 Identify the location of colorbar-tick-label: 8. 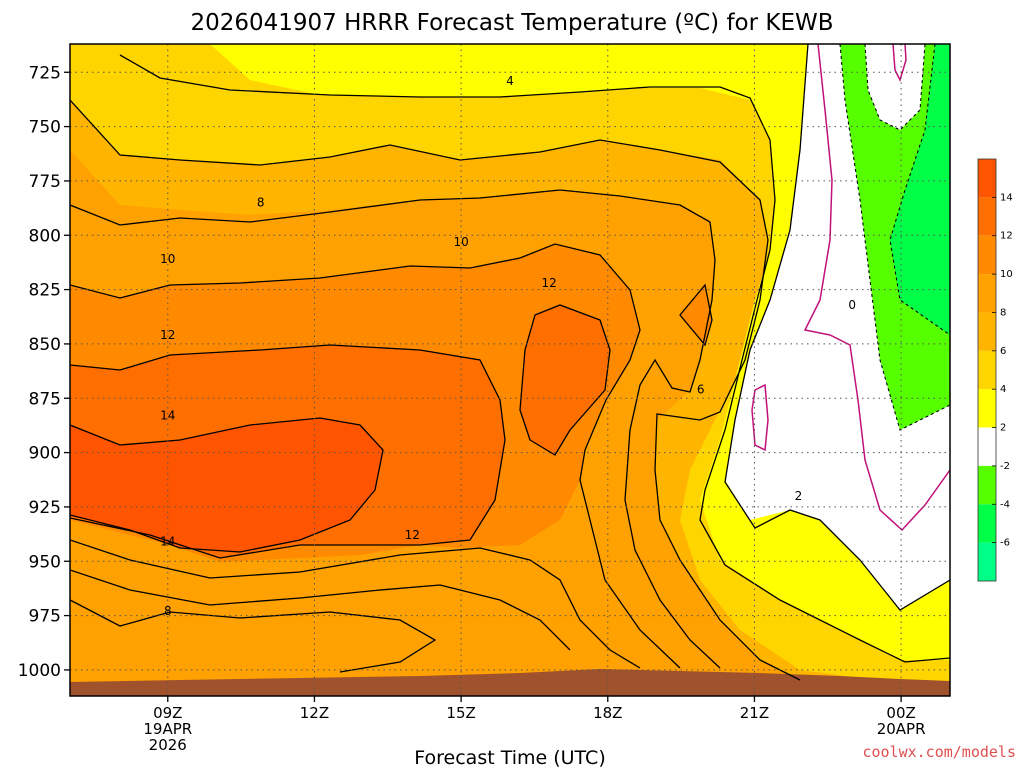
(1003, 312).